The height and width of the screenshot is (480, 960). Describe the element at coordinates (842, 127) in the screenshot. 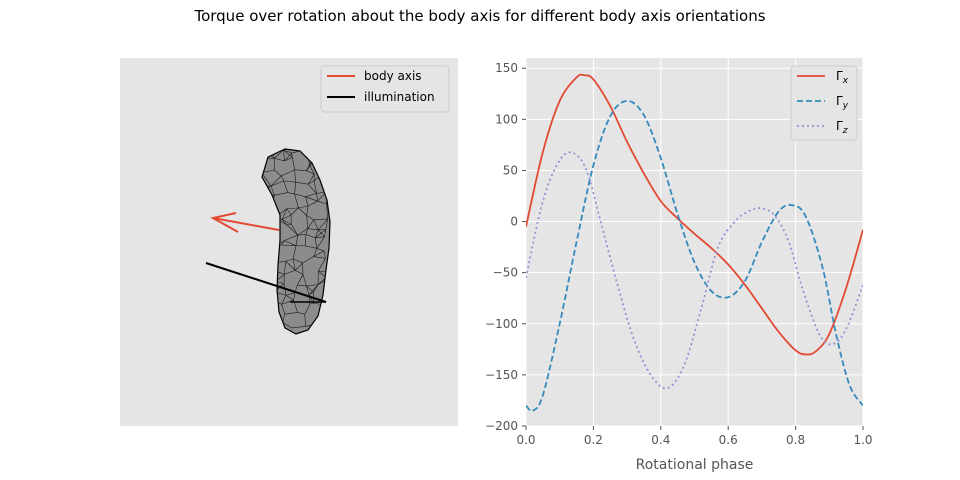

I see `legend-label-gamma-z: Γz` at that location.